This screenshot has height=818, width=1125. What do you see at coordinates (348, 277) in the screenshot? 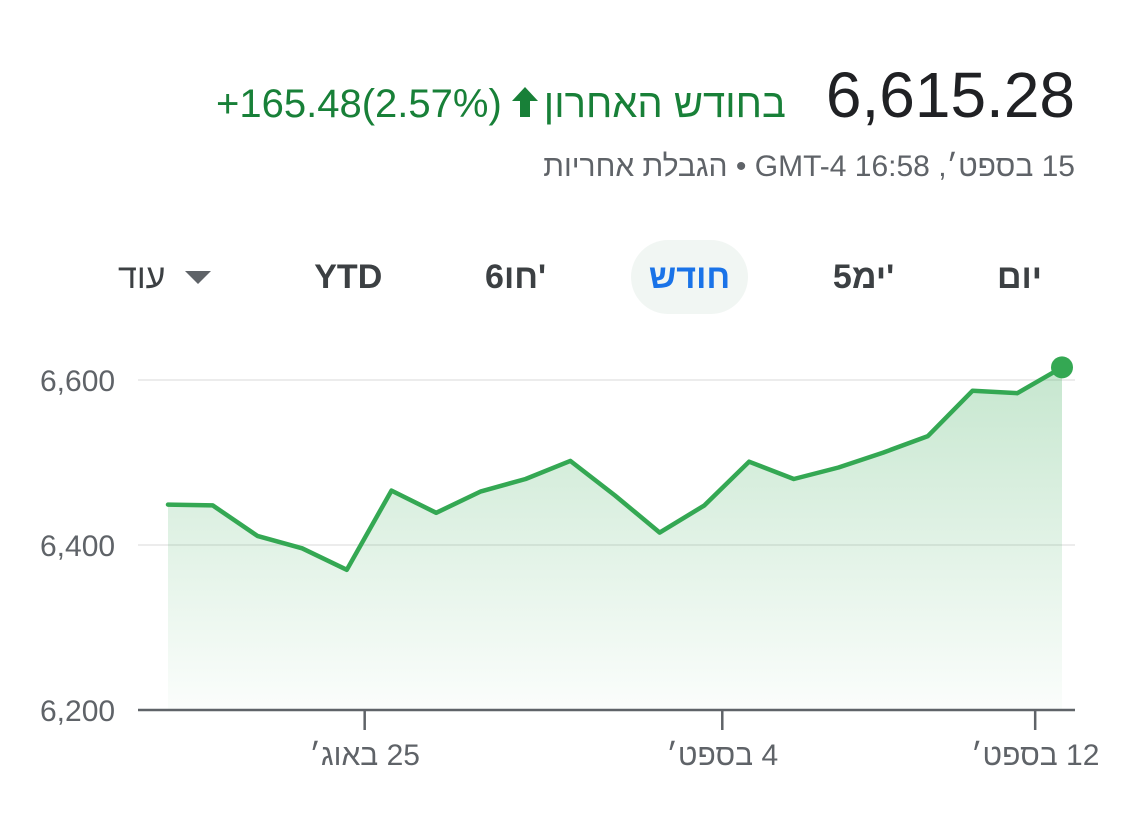
I see `tab-ytd: YTD` at bounding box center [348, 277].